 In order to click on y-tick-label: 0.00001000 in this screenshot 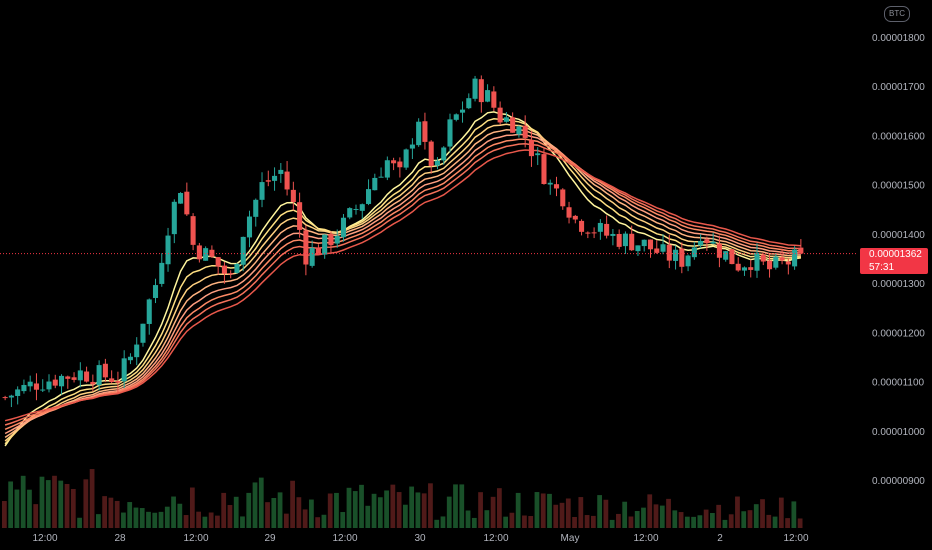, I will do `click(898, 432)`.